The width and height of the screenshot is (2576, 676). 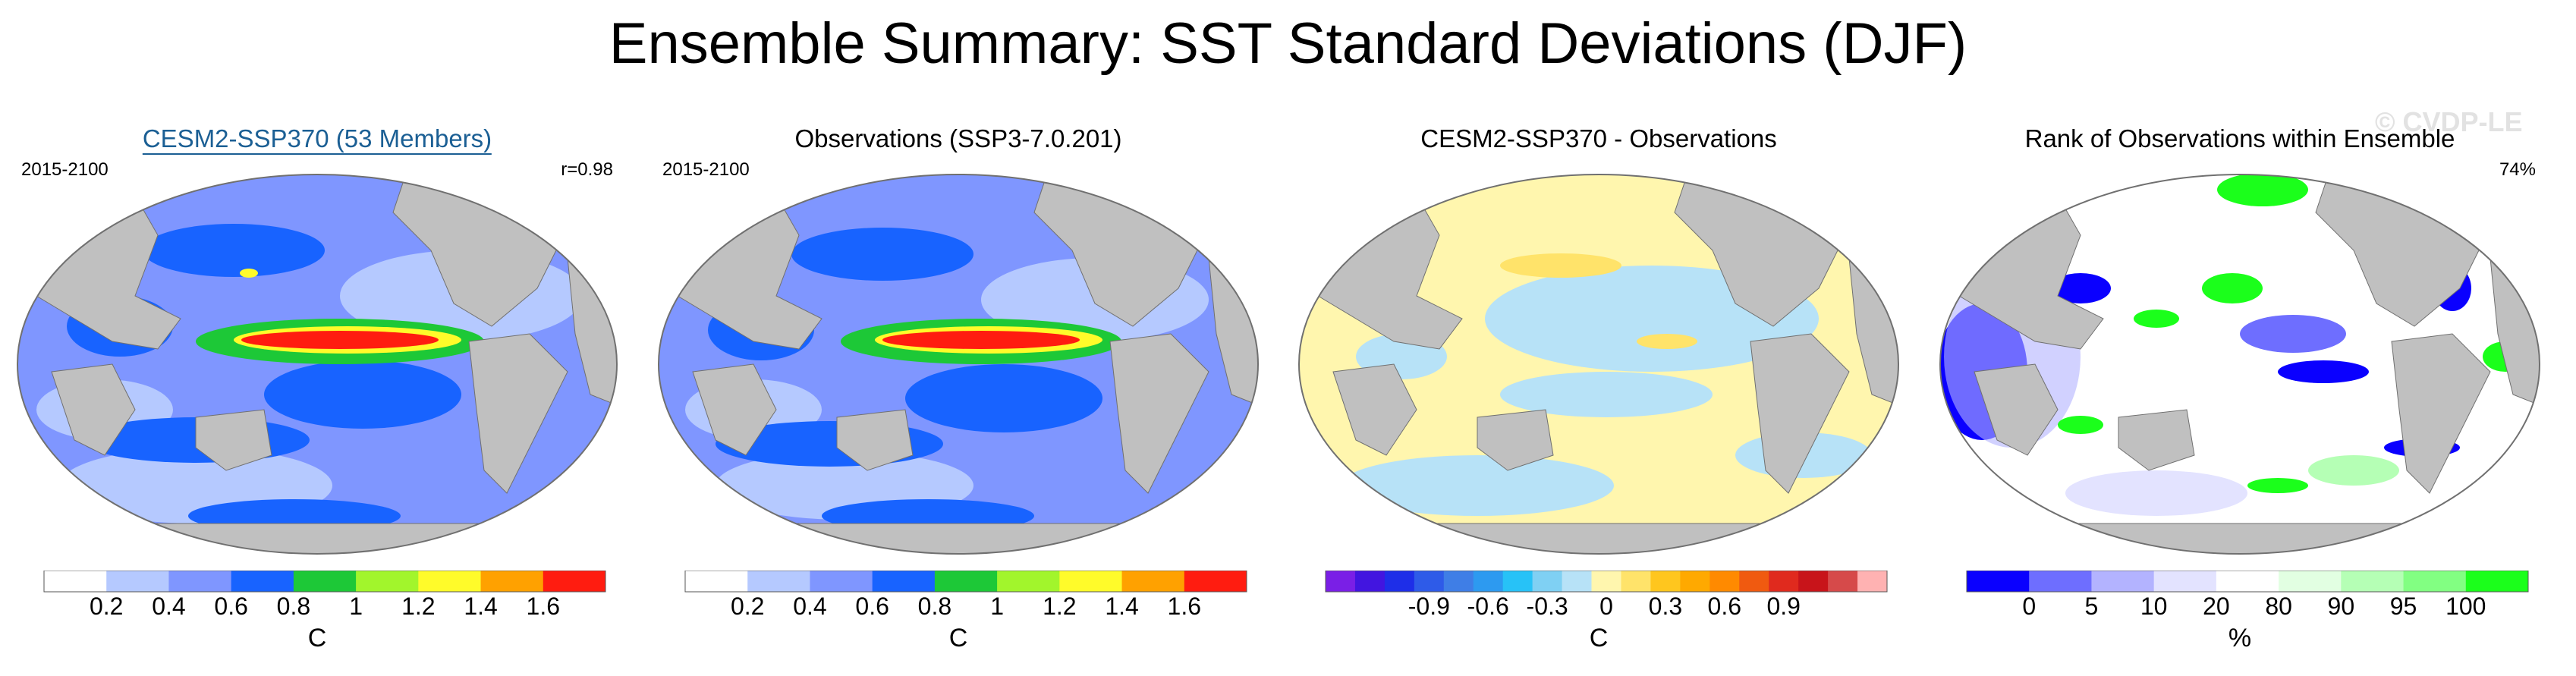 I want to click on colorbar-tick-label: 5, so click(x=2092, y=605).